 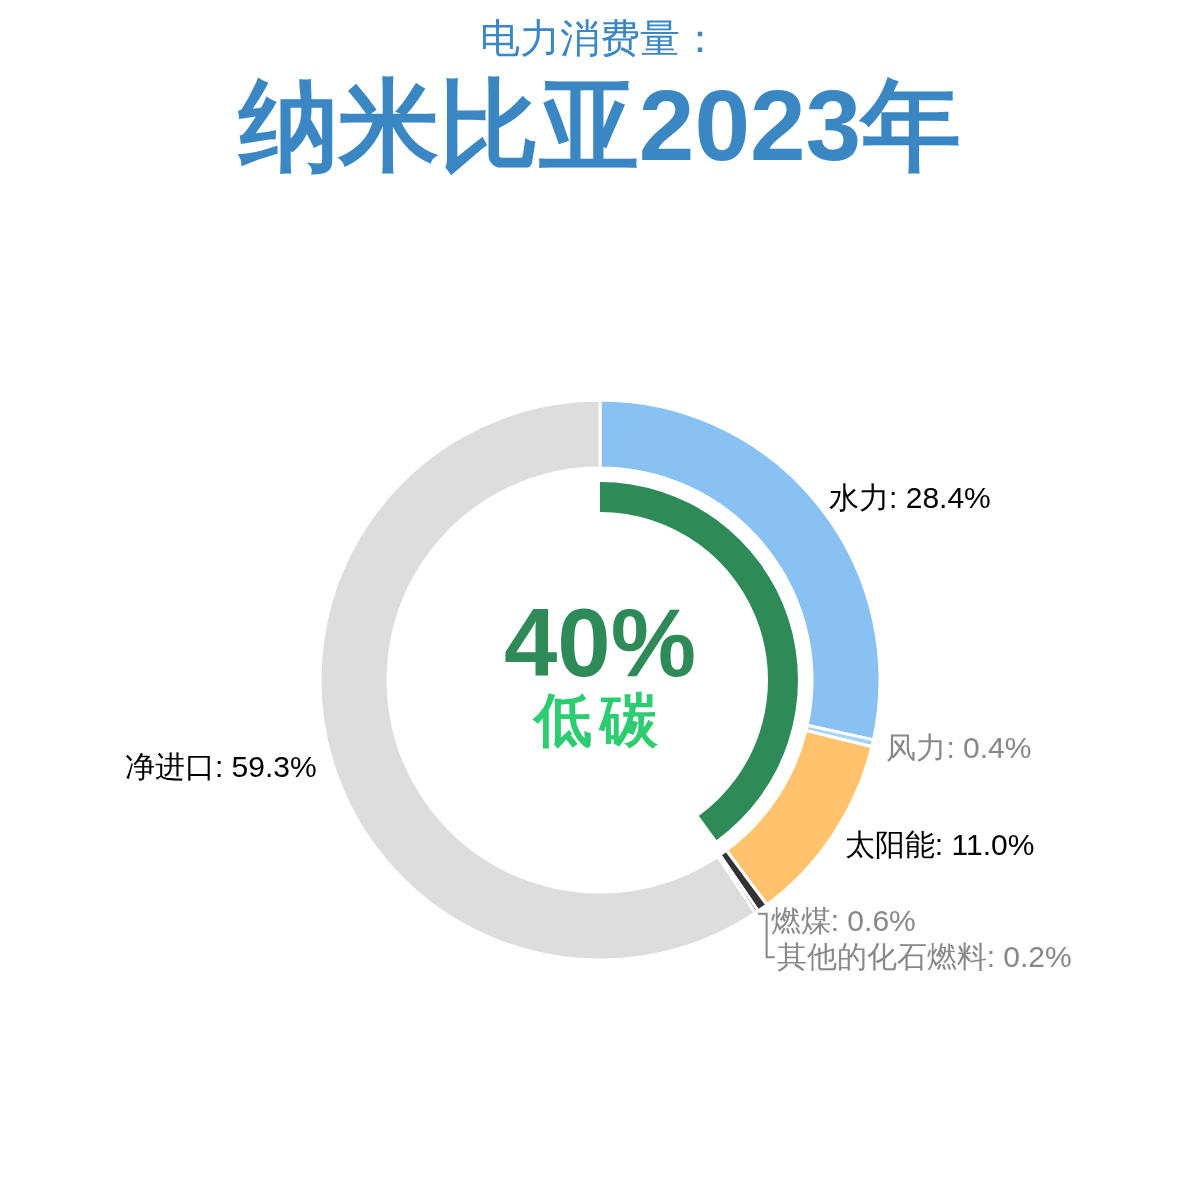 I want to click on slice-label: 低碳, so click(x=599, y=719).